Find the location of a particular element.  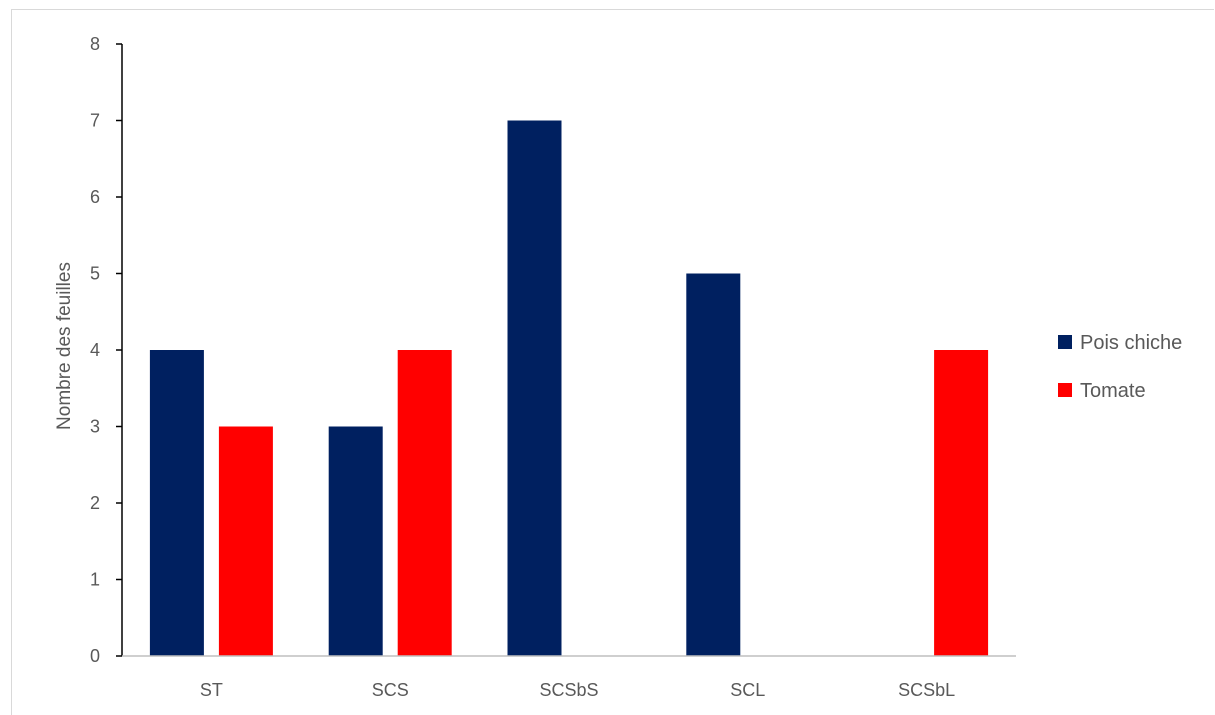

y-axis-title: Nombre des feuilles is located at coordinates (64, 346).